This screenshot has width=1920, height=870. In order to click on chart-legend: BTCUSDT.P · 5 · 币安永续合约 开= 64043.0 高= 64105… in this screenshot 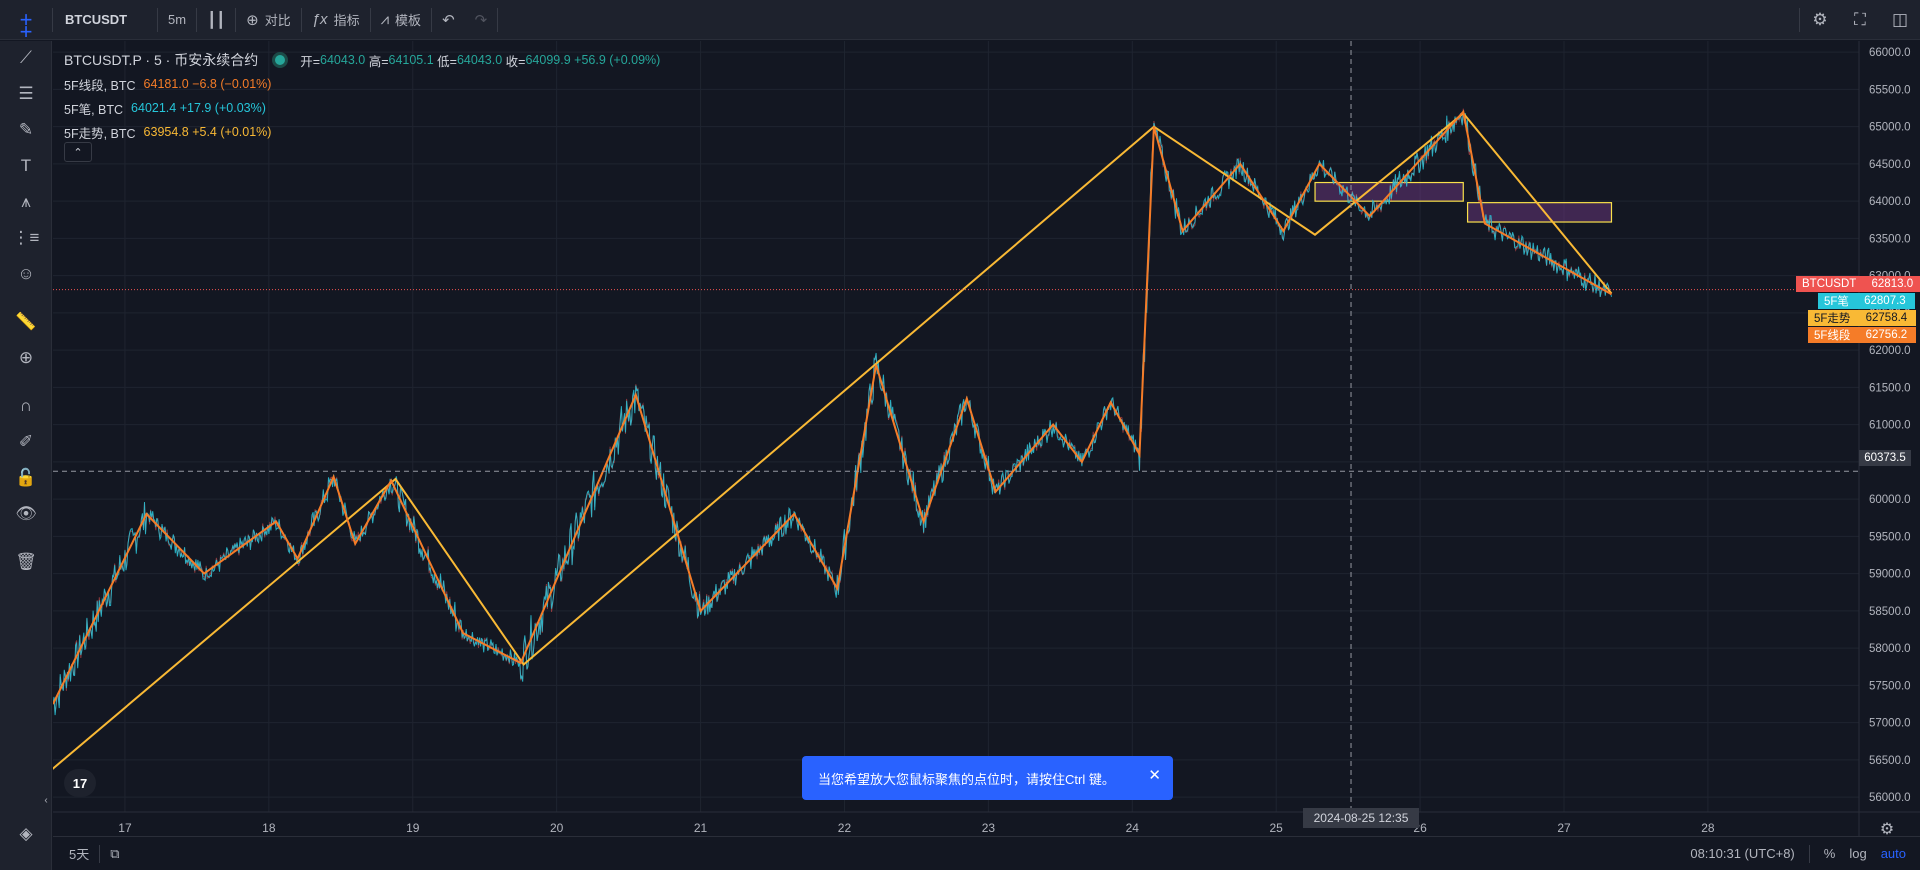, I will do `click(362, 96)`.